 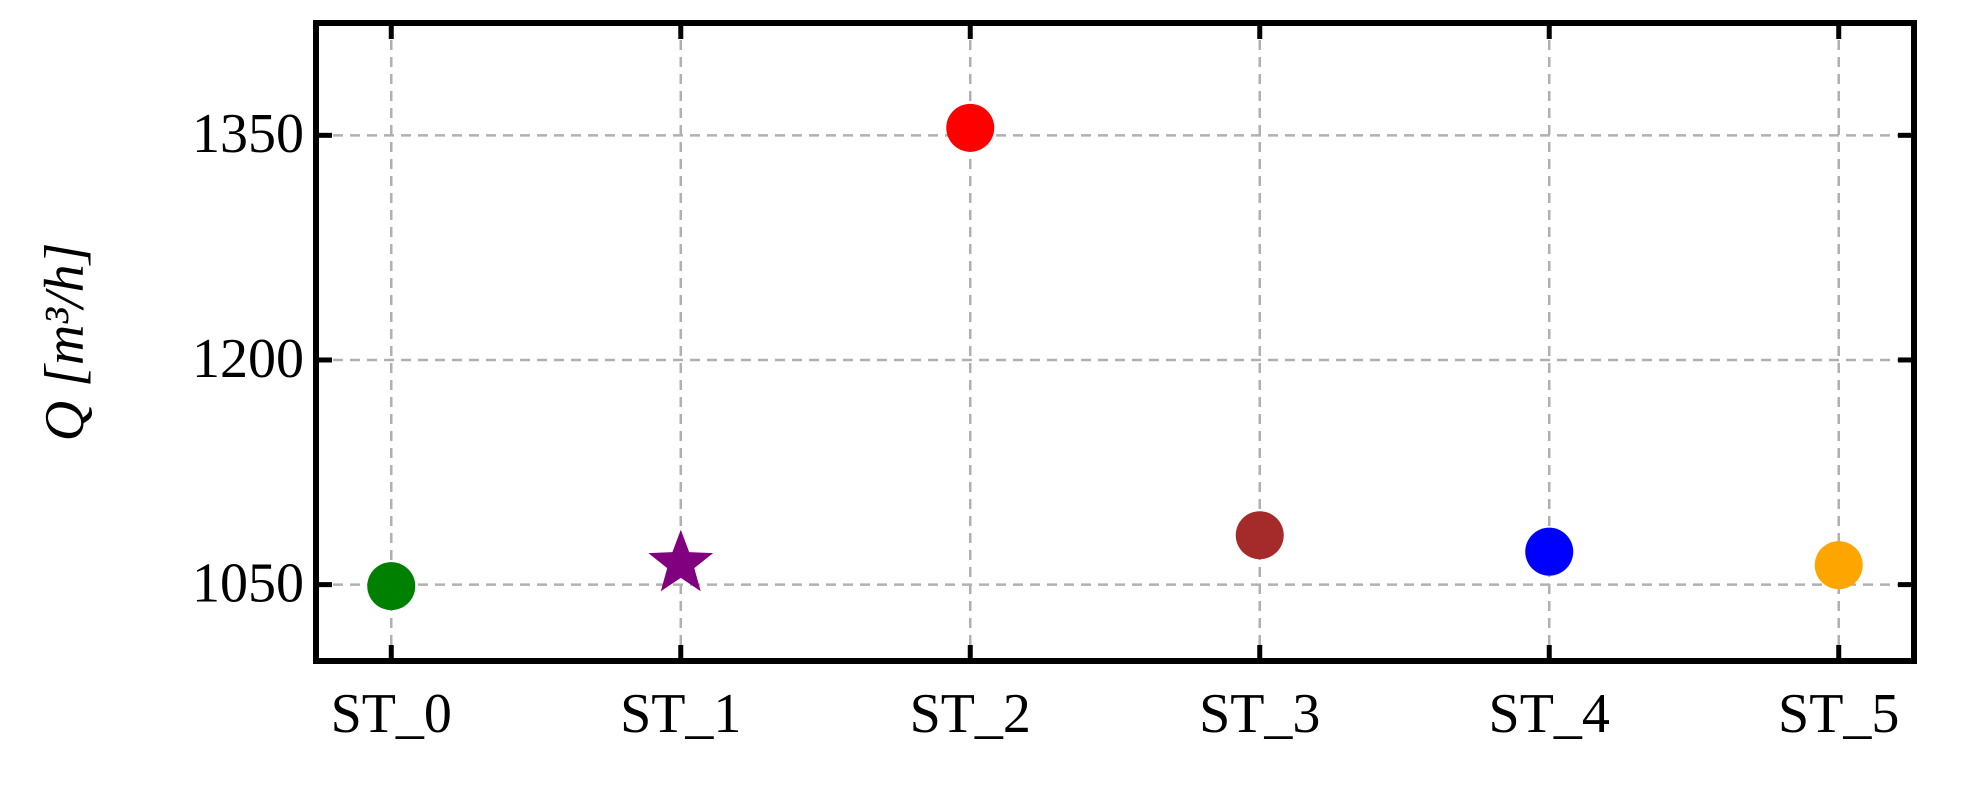 I want to click on y-tick-label: 1050, so click(x=248, y=583).